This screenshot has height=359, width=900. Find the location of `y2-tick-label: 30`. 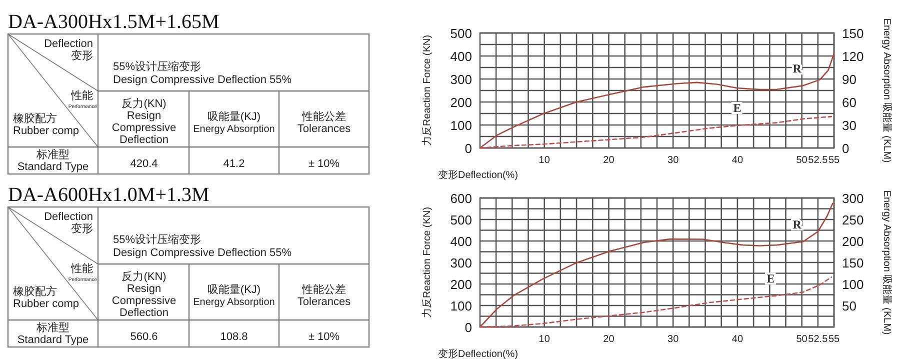

y2-tick-label: 30 is located at coordinates (849, 125).